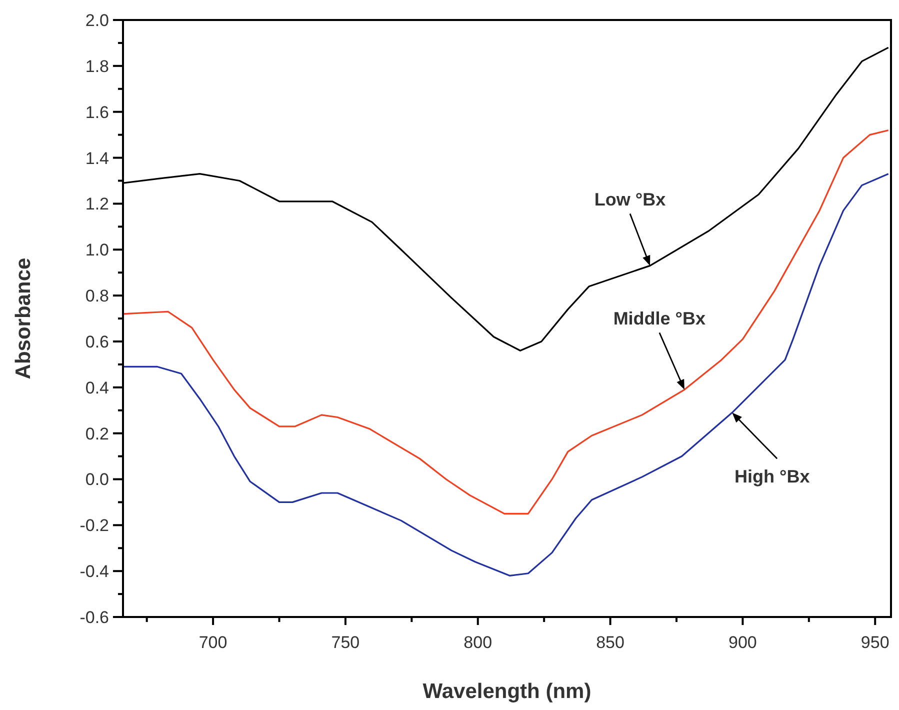 The image size is (899, 710). I want to click on x-tick-label: 750, so click(345, 642).